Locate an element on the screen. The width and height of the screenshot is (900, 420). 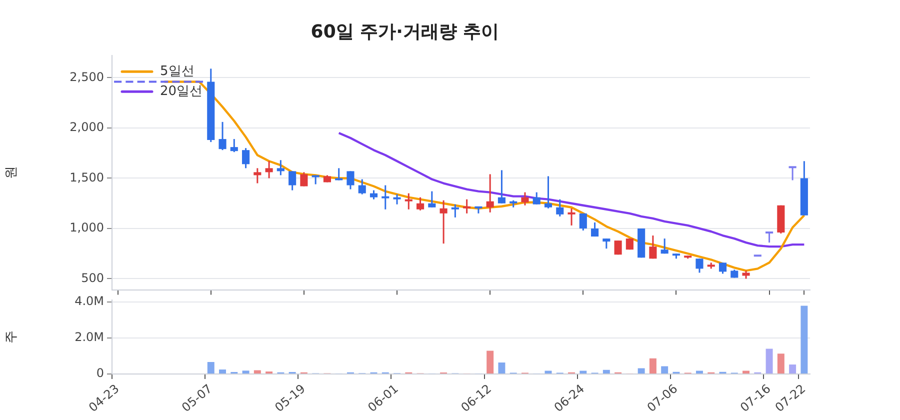
y-tick-label: 1,000 is located at coordinates (87, 227).